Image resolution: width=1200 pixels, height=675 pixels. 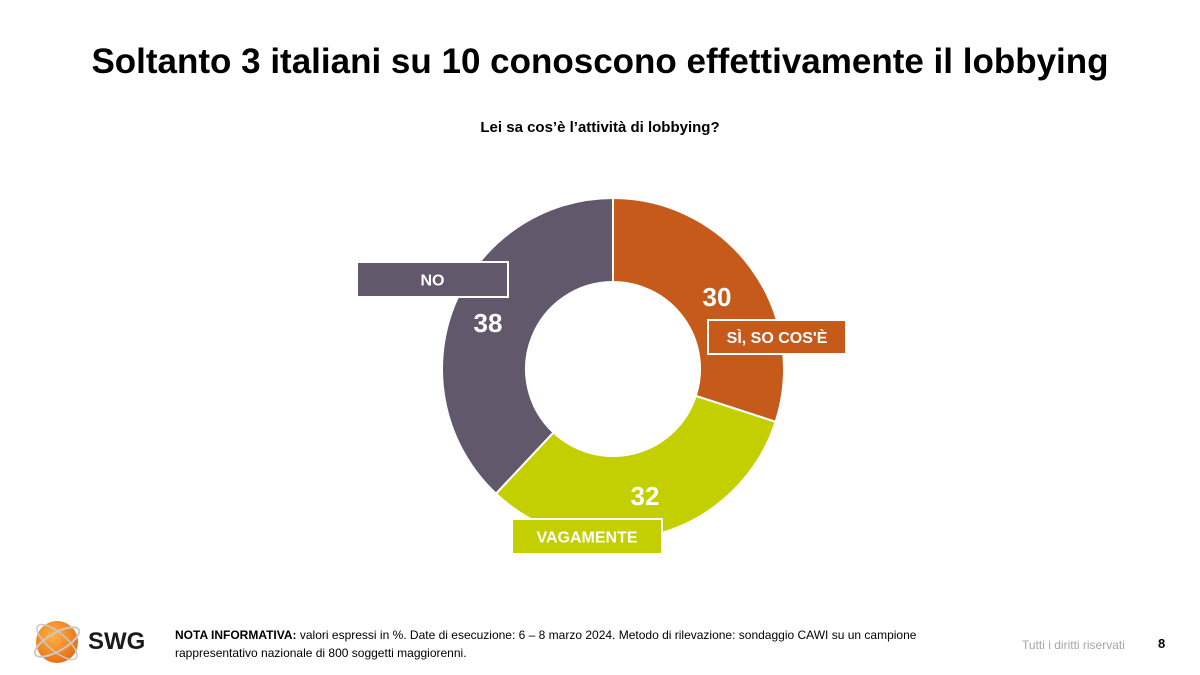 I want to click on category-label-vagamente: VAGAMENTE, so click(x=586, y=538).